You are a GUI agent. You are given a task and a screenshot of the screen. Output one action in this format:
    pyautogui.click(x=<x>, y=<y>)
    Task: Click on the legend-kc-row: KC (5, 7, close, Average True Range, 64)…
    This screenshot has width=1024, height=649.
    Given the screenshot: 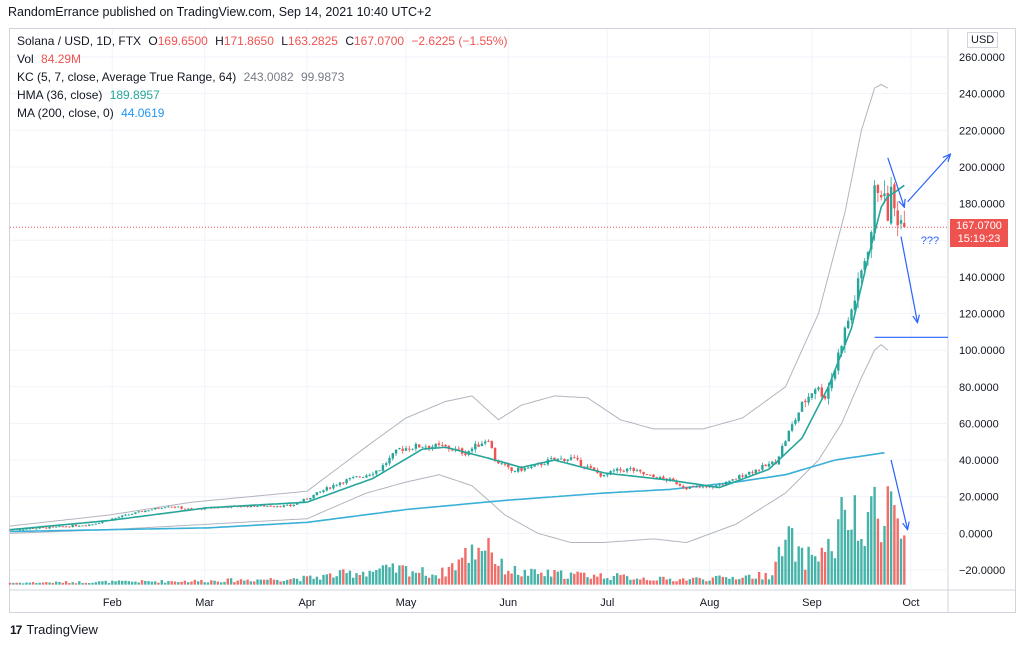 What is the action you would take?
    pyautogui.click(x=262, y=77)
    